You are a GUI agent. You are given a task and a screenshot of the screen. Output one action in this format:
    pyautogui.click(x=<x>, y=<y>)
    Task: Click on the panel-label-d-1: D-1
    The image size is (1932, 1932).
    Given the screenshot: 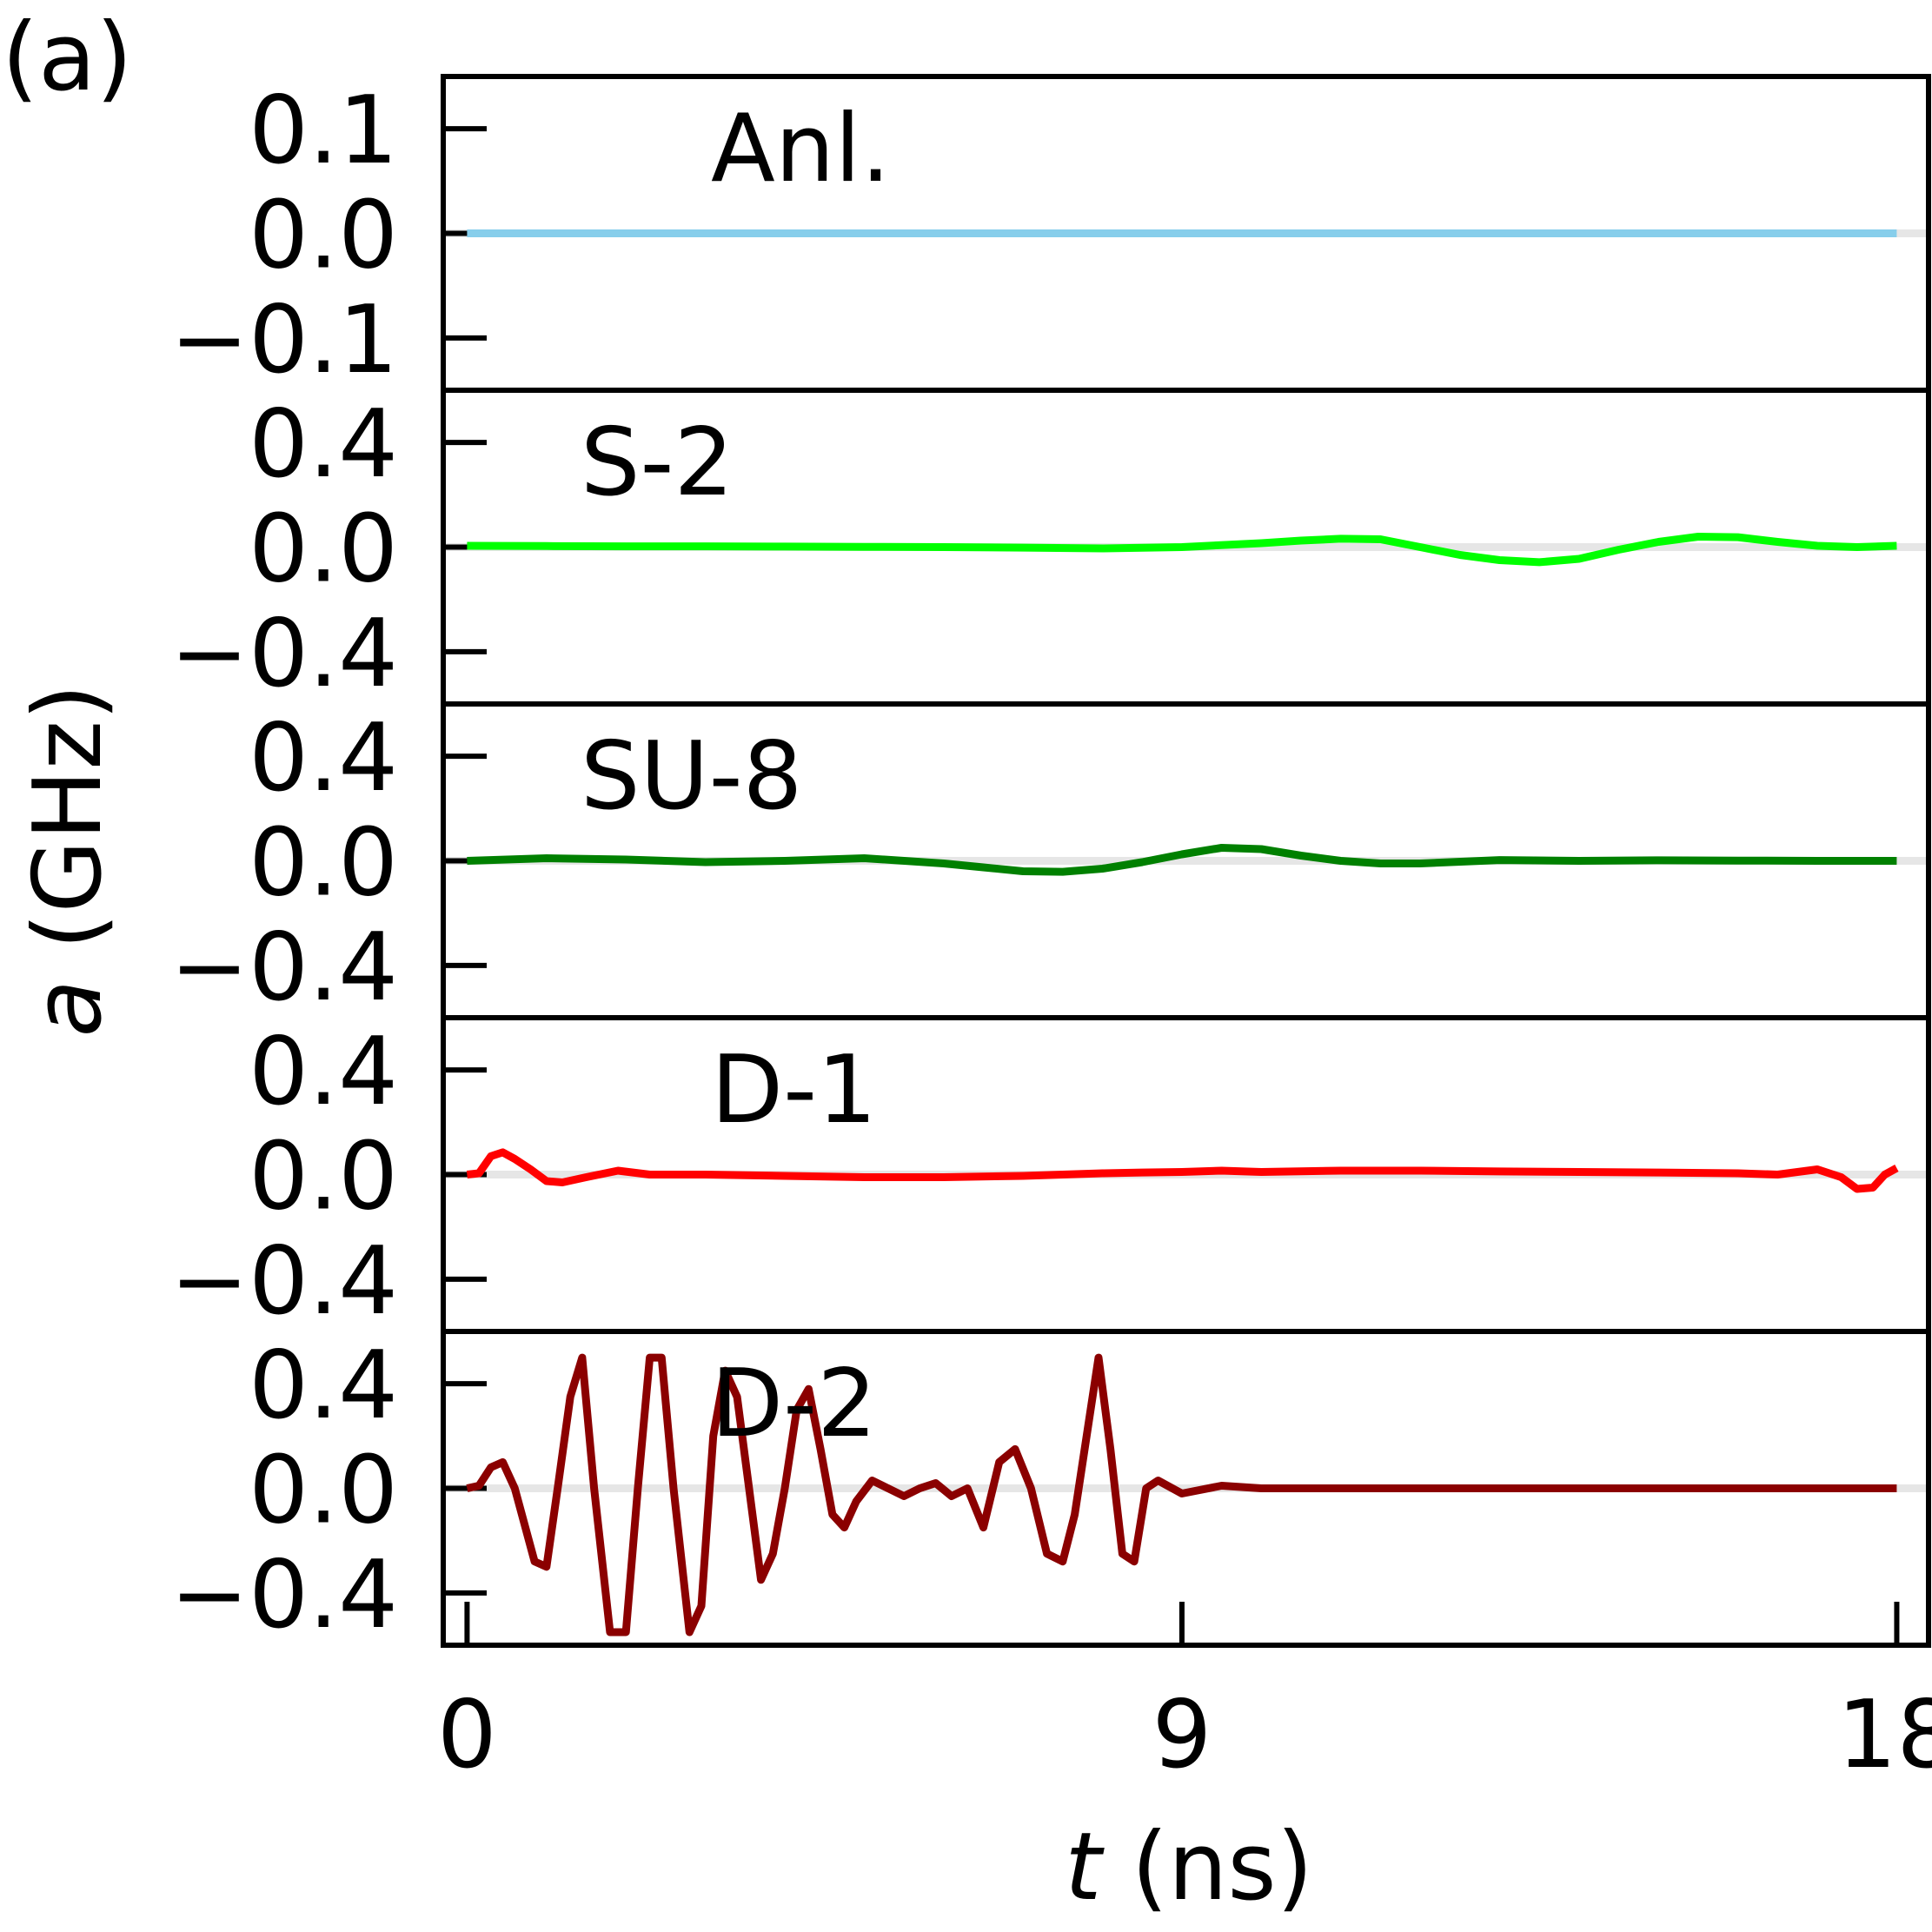 What is the action you would take?
    pyautogui.click(x=794, y=1090)
    